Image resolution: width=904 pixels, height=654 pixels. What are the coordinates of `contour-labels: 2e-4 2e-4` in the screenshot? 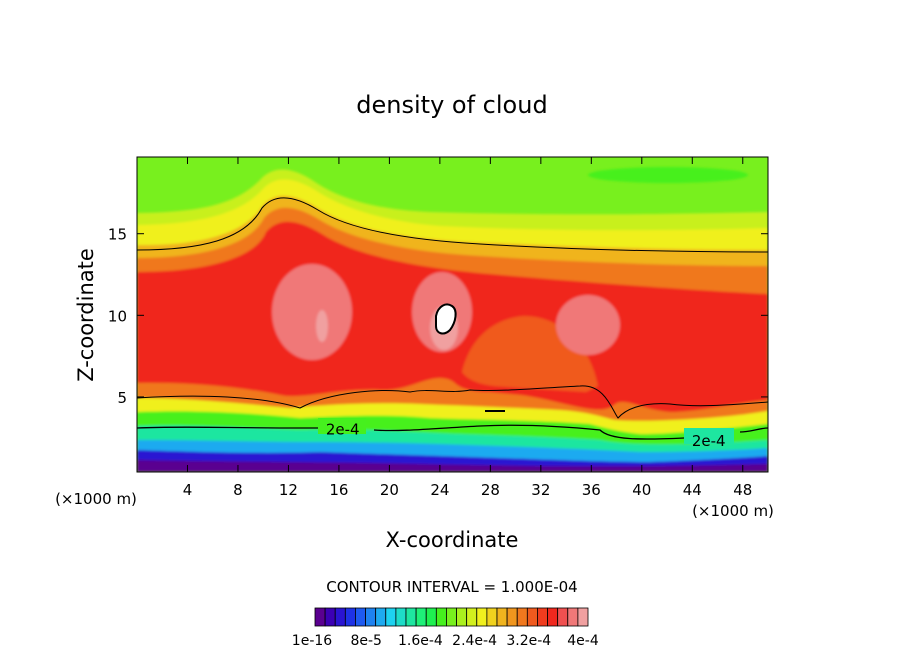 It's located at (526, 434).